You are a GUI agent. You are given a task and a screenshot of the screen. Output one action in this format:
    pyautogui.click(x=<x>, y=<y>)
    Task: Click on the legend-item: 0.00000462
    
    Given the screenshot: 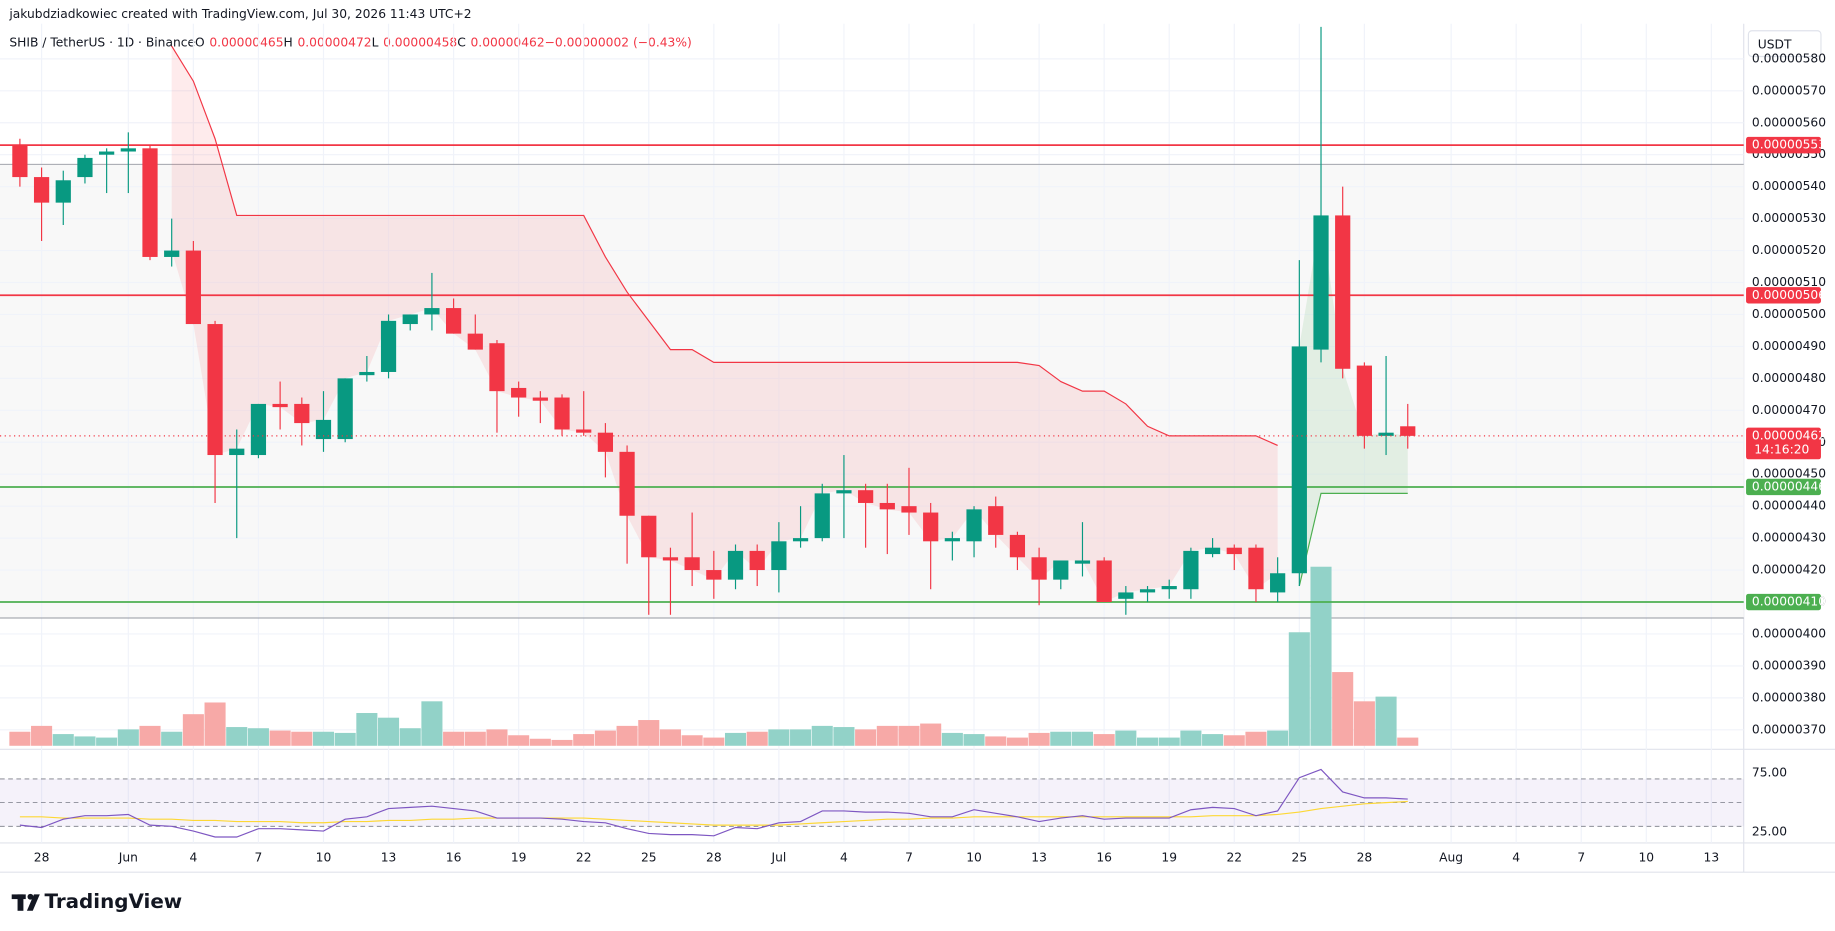 What is the action you would take?
    pyautogui.click(x=508, y=42)
    